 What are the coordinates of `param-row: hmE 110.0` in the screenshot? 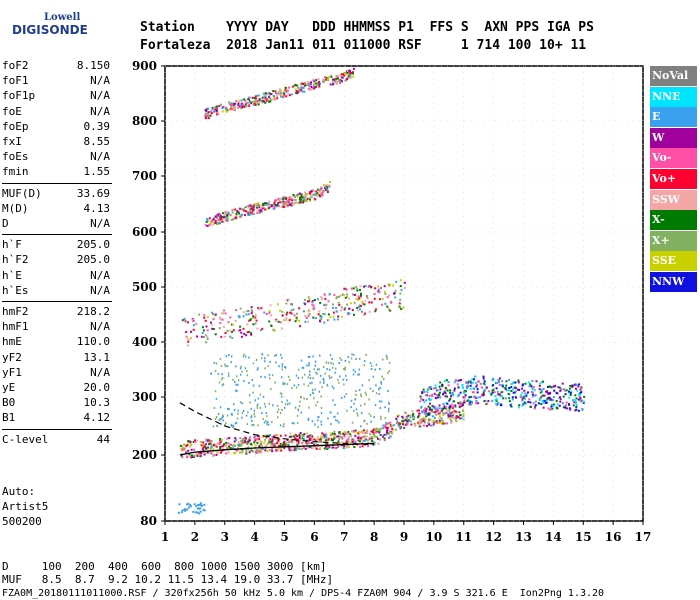 It's located at (56, 341).